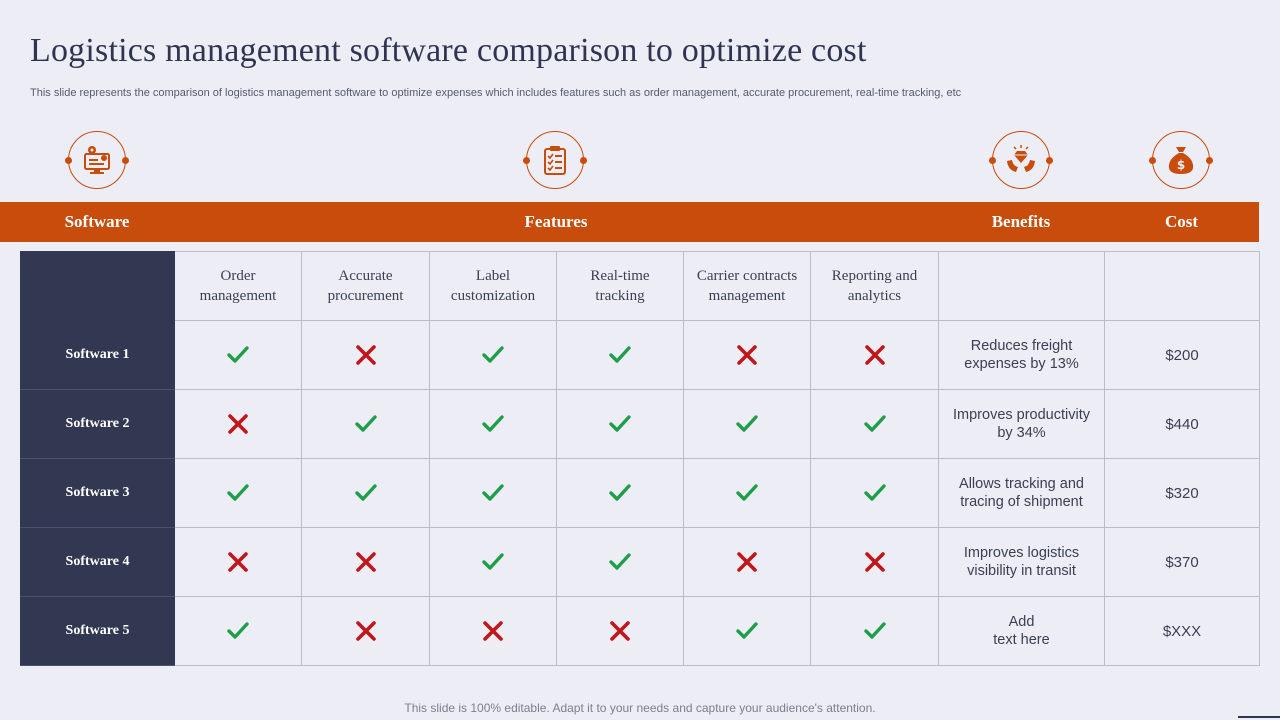 The width and height of the screenshot is (1280, 720). I want to click on monitor-gear-icon, so click(97, 160).